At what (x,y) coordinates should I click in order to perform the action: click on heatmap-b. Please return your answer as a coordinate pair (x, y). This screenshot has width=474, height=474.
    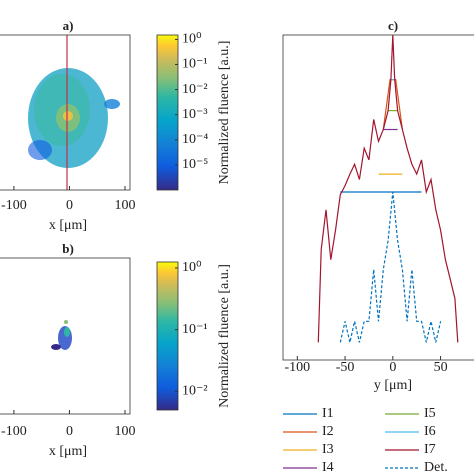
    Looking at the image, I should click on (61, 335).